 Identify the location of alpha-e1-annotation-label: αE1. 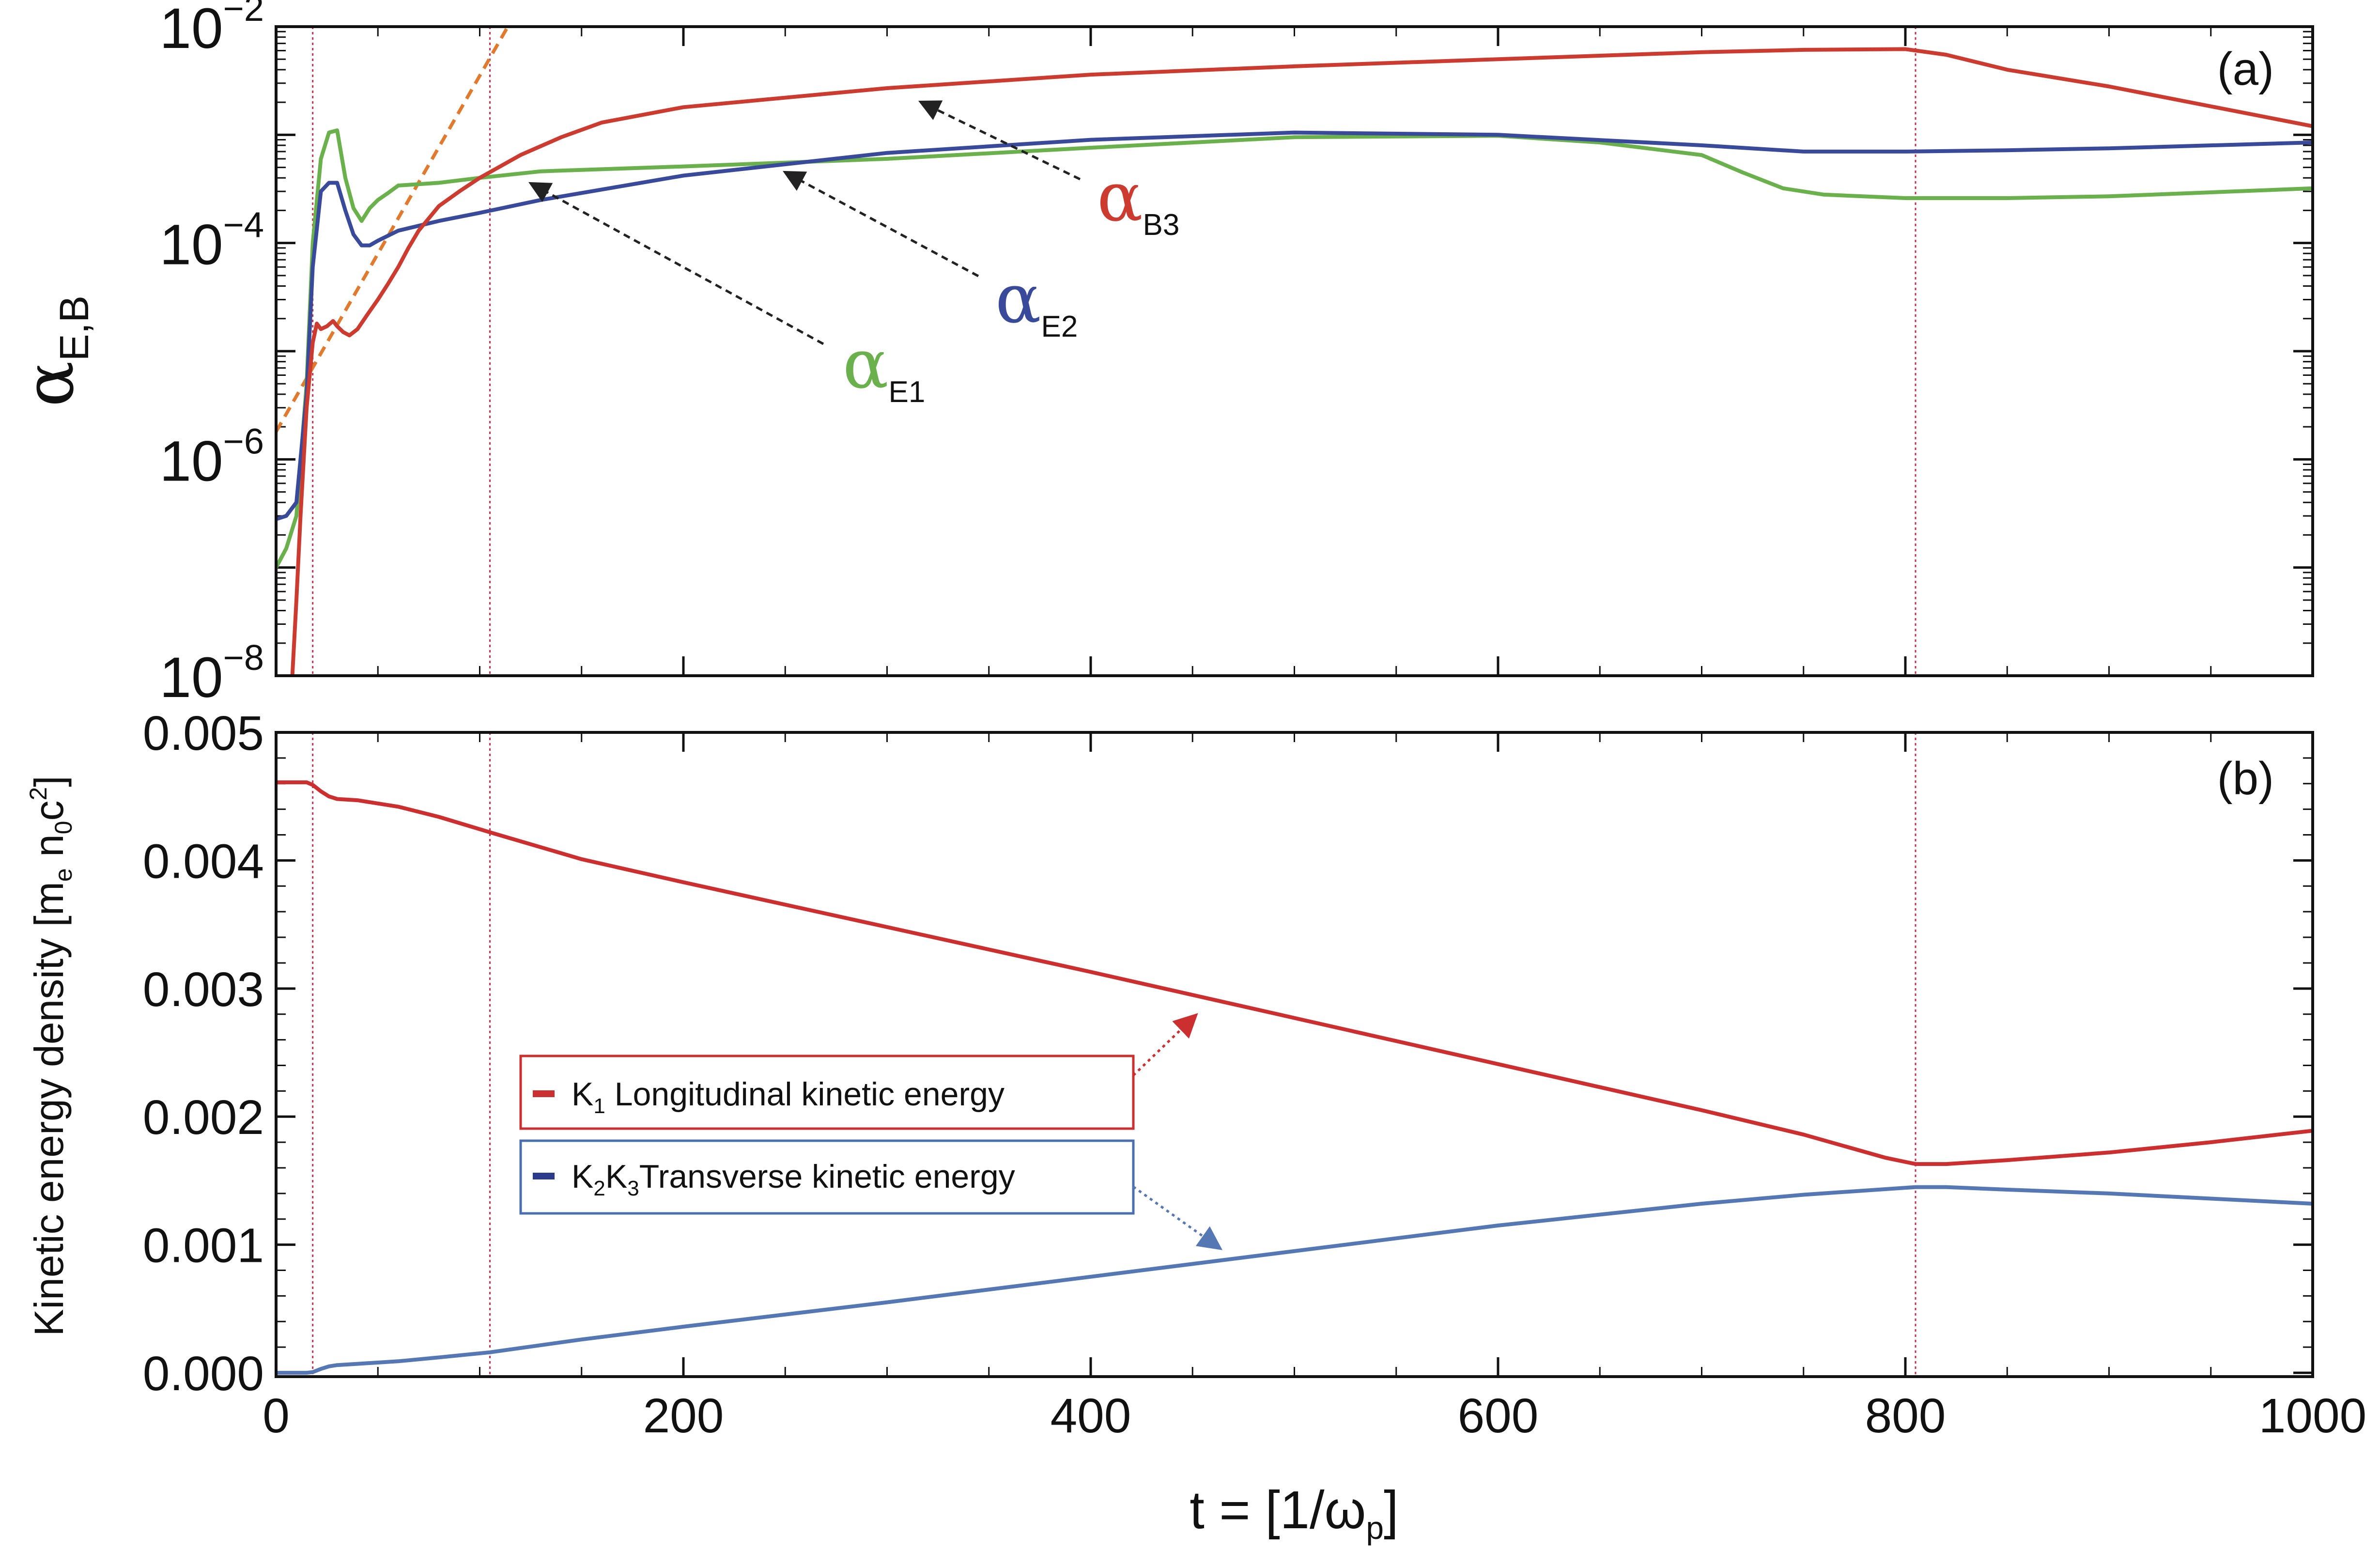
(884, 367).